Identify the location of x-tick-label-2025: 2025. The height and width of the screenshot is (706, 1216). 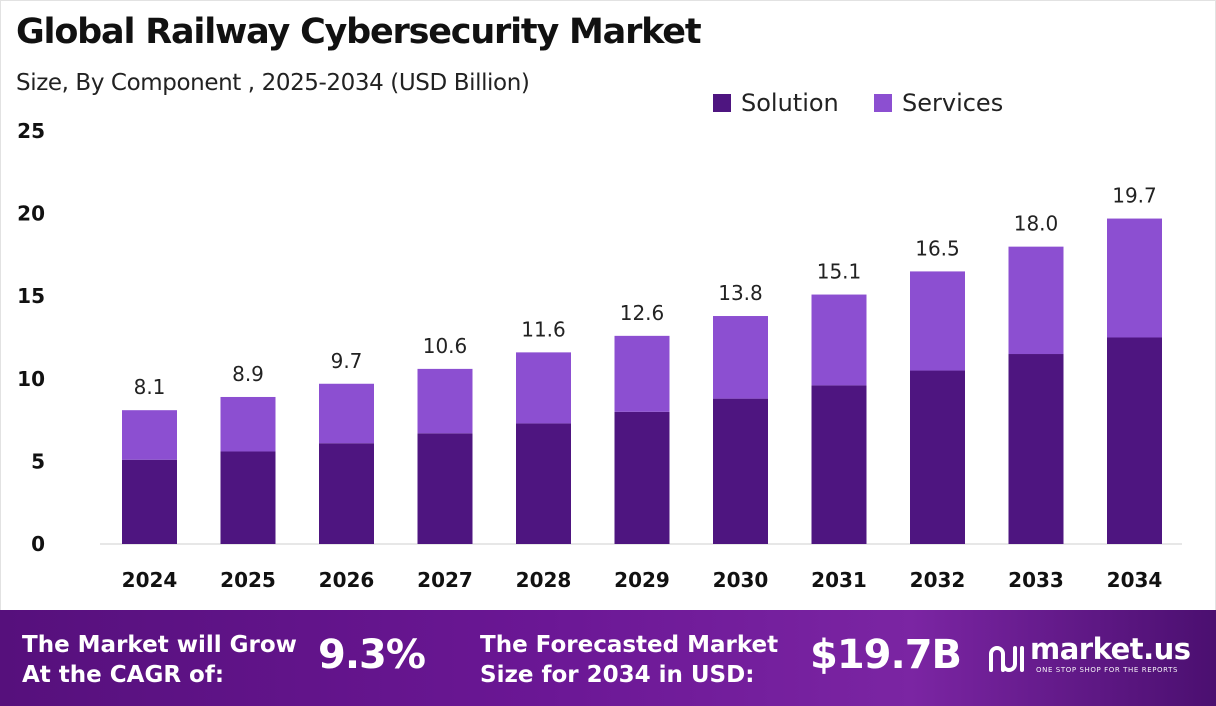
(248, 580).